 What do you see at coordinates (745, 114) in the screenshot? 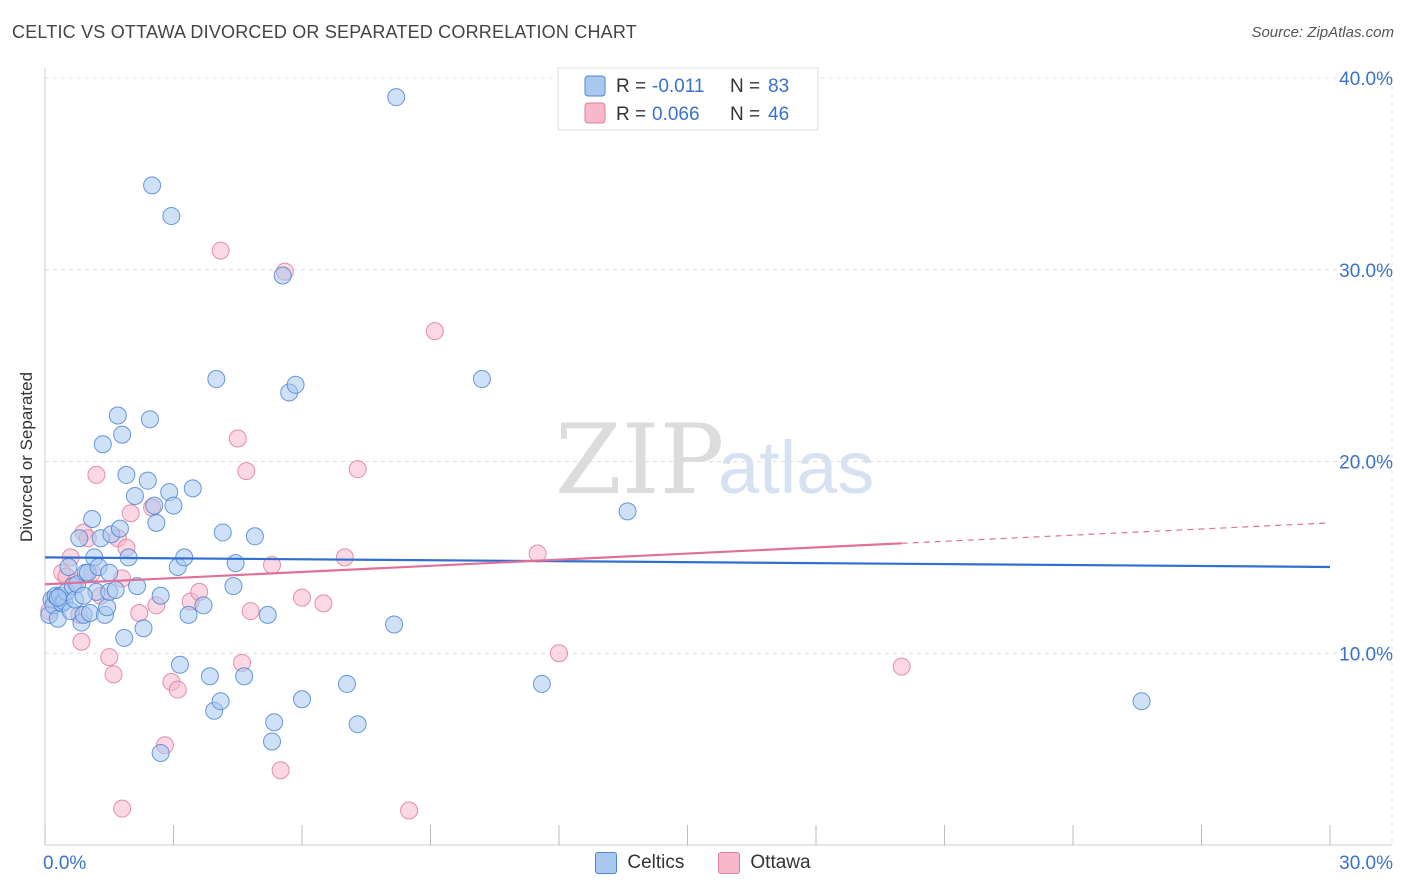
I see `legend-n-label-ottawa: N =` at bounding box center [745, 114].